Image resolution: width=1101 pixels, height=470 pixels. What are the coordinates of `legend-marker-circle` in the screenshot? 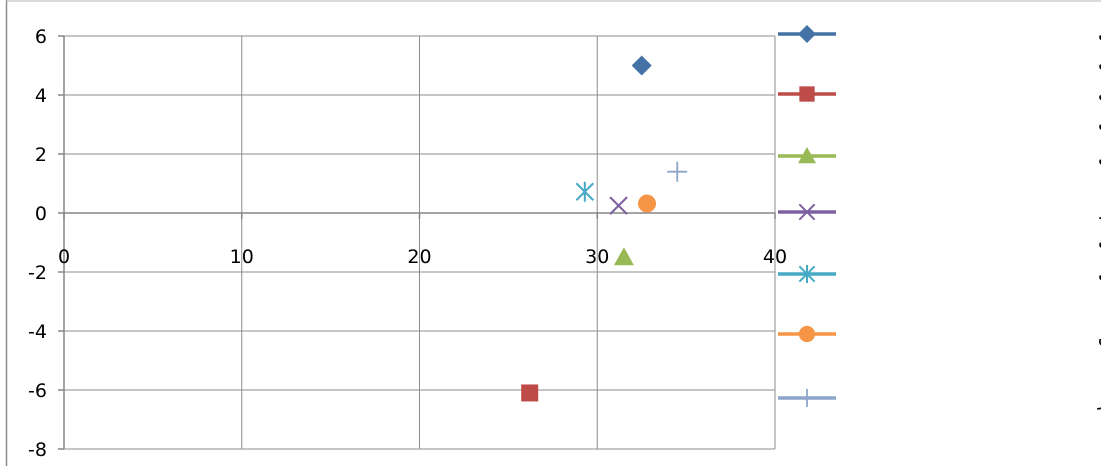 It's located at (807, 334).